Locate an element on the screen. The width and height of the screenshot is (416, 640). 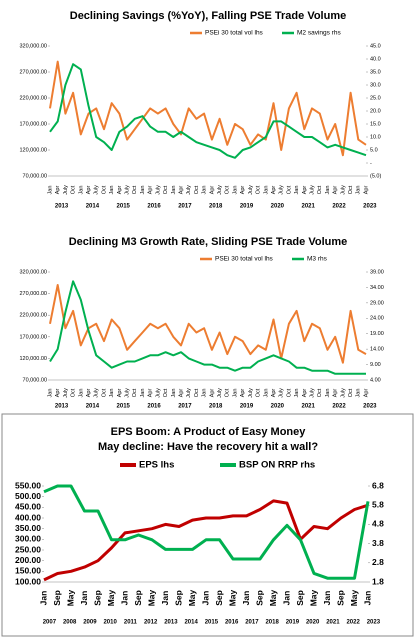
y-tick-label: 170,000.00 is located at coordinates (33, 337).